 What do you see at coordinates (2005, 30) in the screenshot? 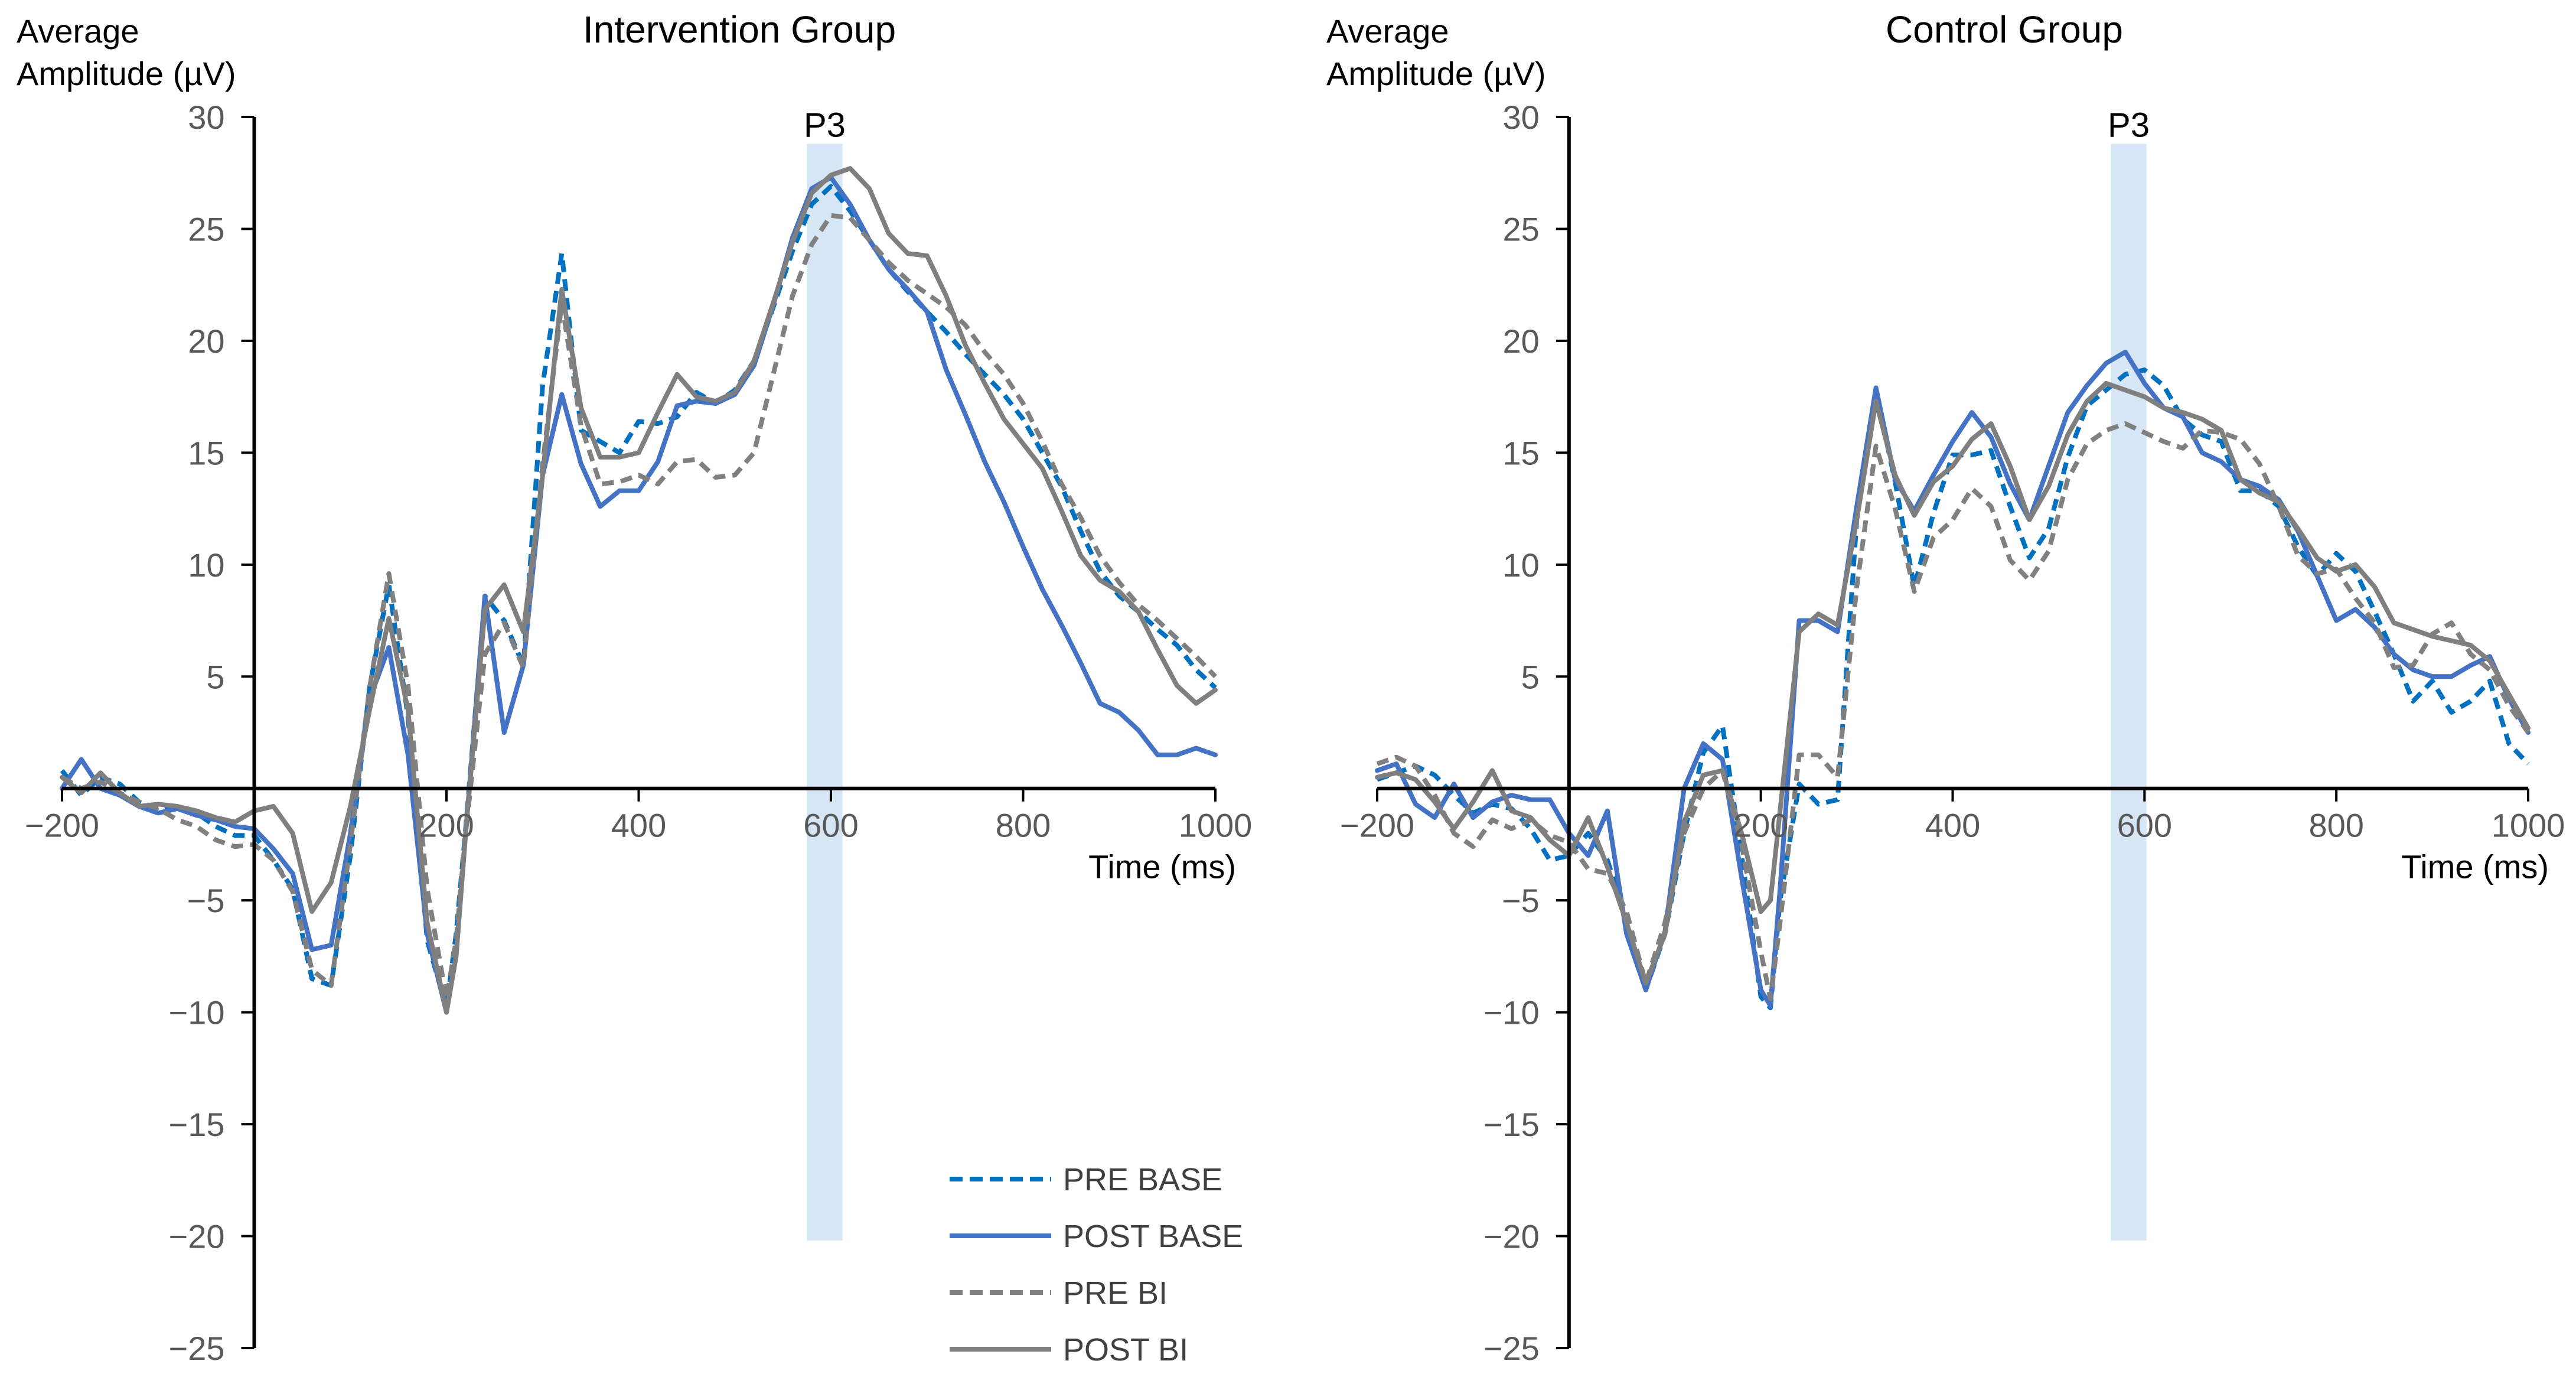
I see `chart-title: Control Group` at bounding box center [2005, 30].